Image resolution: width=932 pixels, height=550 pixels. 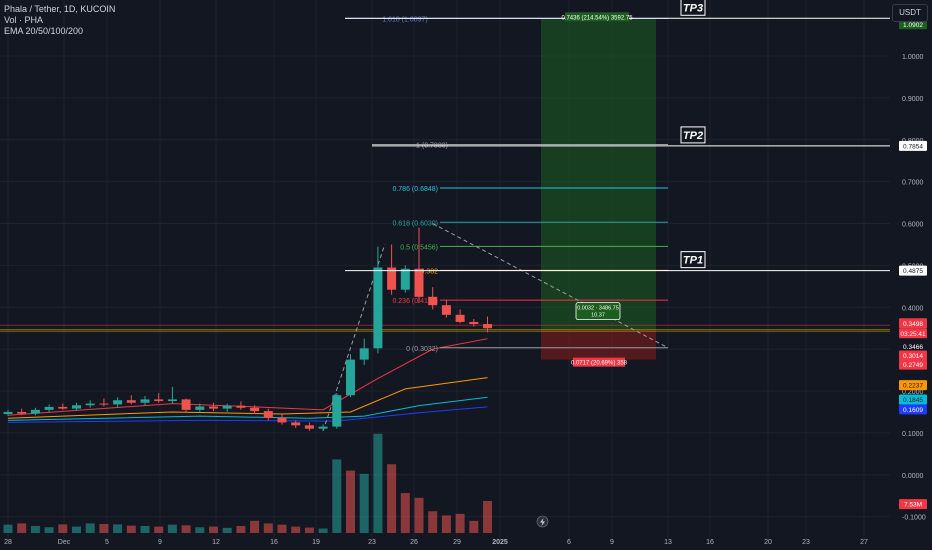 What do you see at coordinates (768, 542) in the screenshot?
I see `x-tick-label: 20` at bounding box center [768, 542].